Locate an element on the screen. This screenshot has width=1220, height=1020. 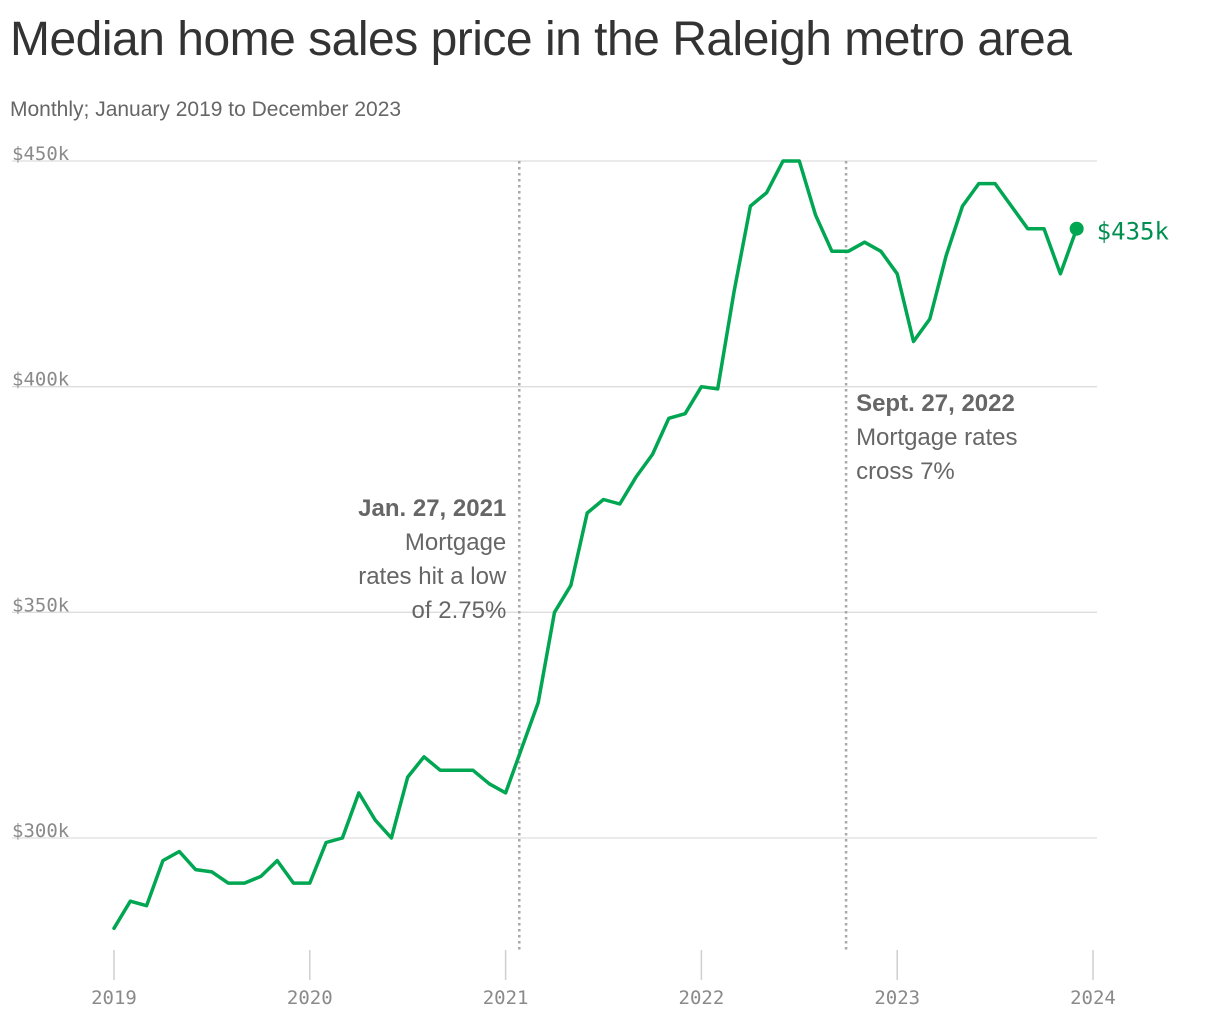
x-tick-label: 2019 is located at coordinates (114, 998).